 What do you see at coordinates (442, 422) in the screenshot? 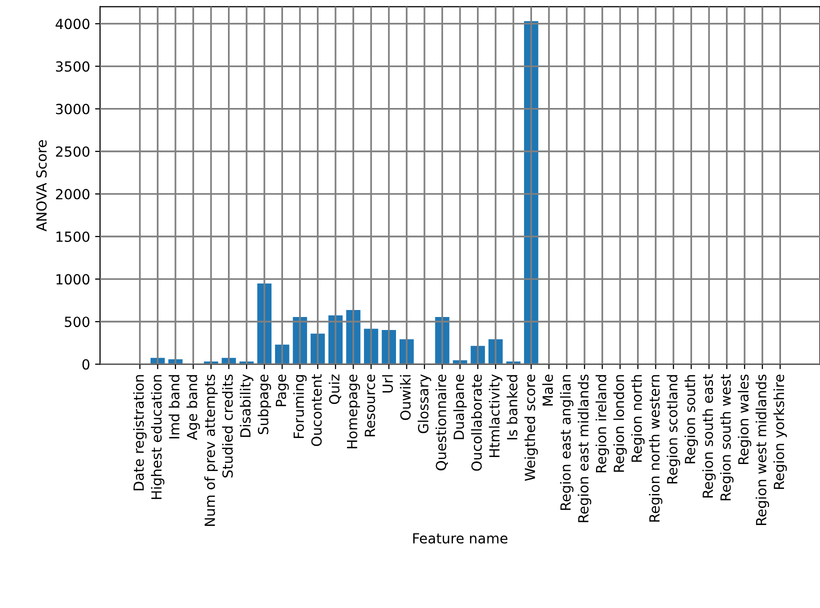
I see `x-tick-label: Questionnaire` at bounding box center [442, 422].